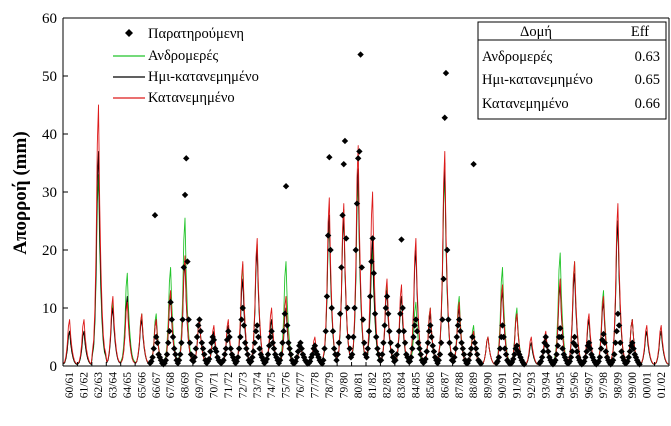 The image size is (671, 426). I want to click on x-tick-label: 71/72, so click(229, 385).